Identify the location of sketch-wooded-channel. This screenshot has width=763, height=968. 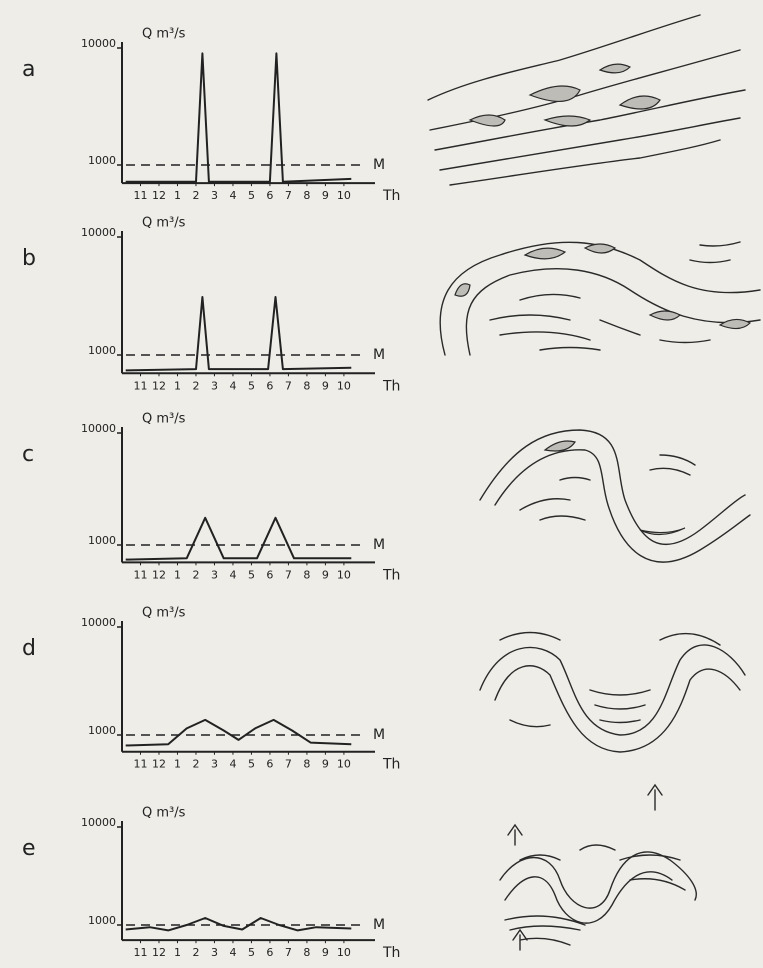
(598, 867).